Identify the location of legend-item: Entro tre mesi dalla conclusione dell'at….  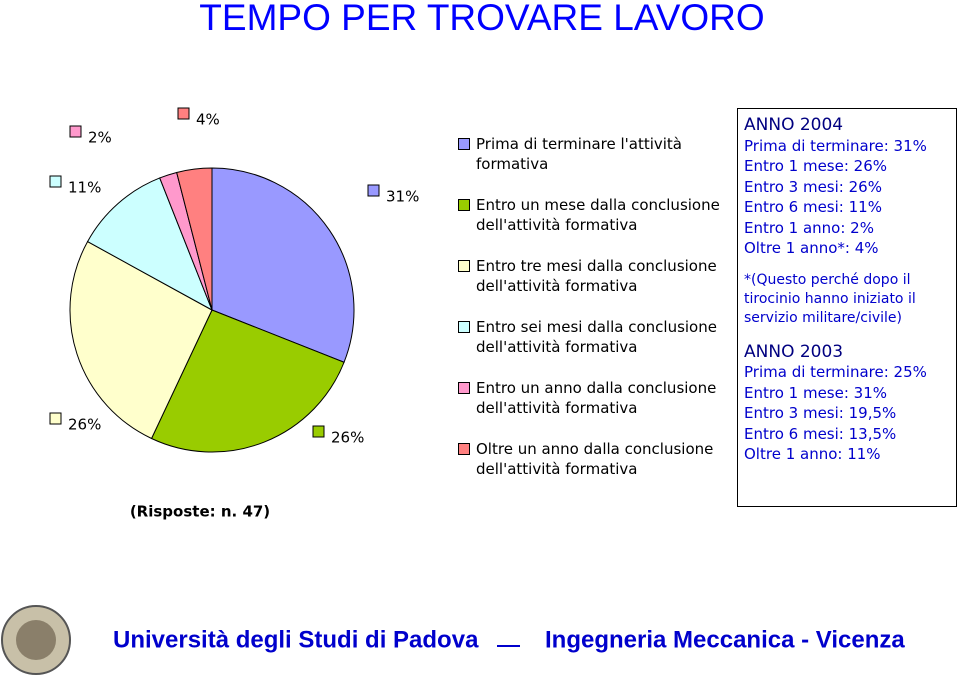
(590, 286).